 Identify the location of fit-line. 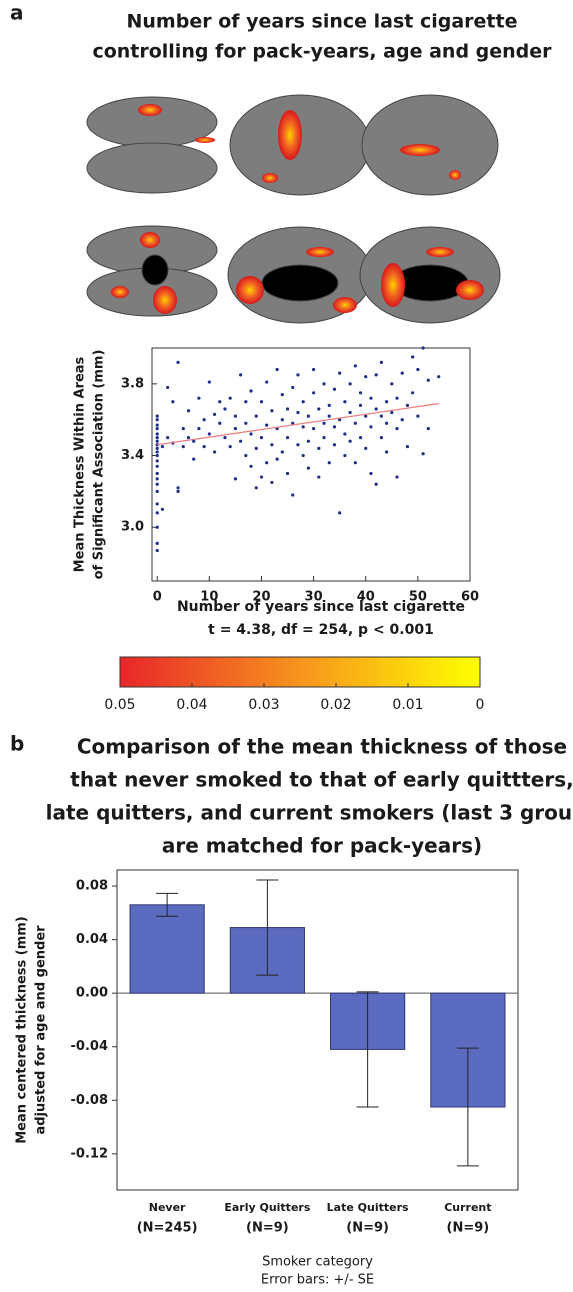
(298, 424).